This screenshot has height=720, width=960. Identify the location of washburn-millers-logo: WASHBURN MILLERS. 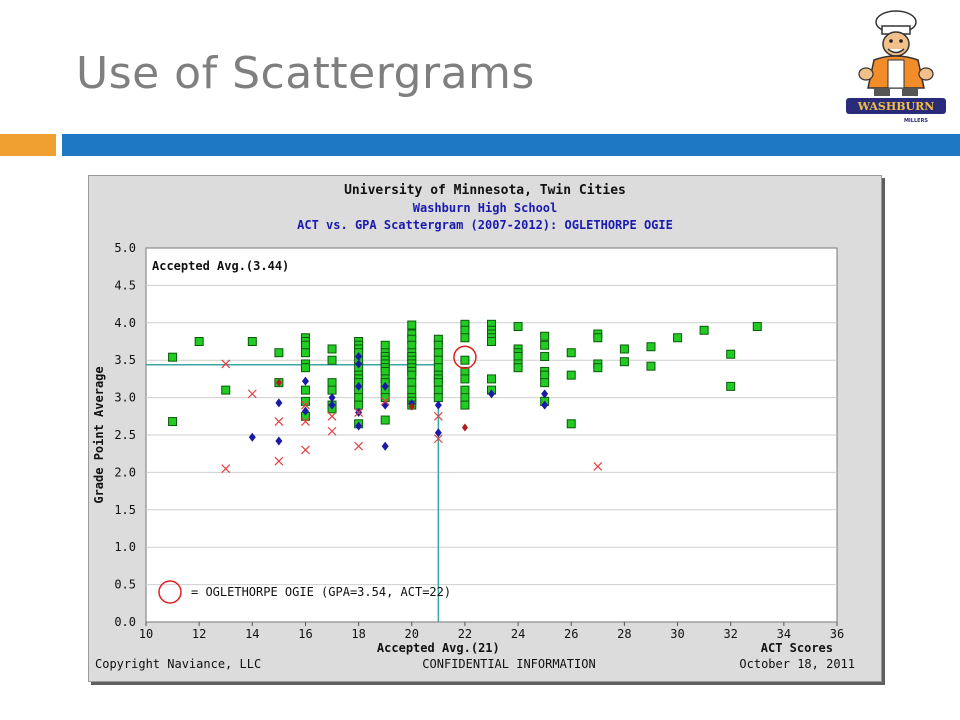
(896, 67).